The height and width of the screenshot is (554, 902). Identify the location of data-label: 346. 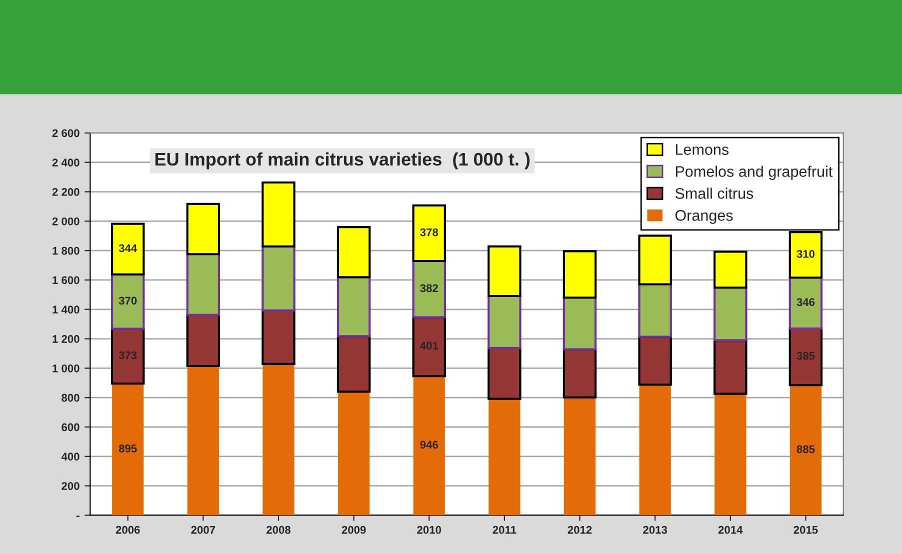
(805, 302).